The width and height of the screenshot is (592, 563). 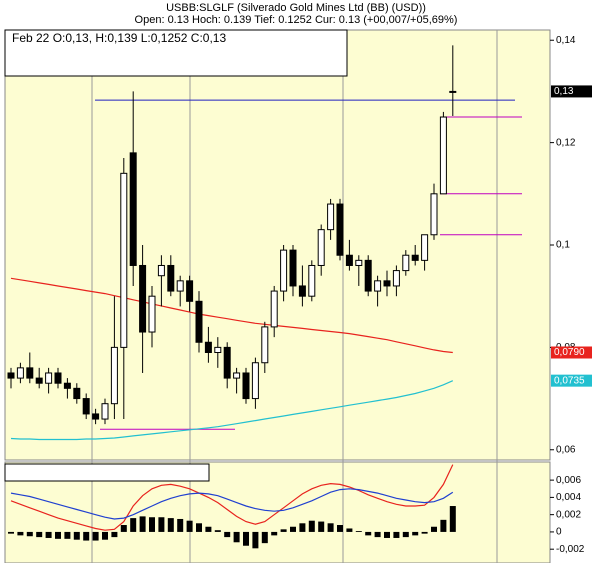 I want to click on y-tick-label: -0,002, so click(x=570, y=549).